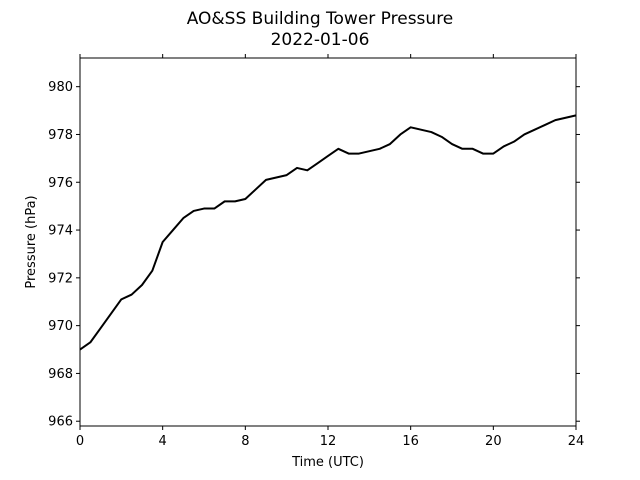 The width and height of the screenshot is (640, 480). I want to click on x-tick-label: 12, so click(328, 441).